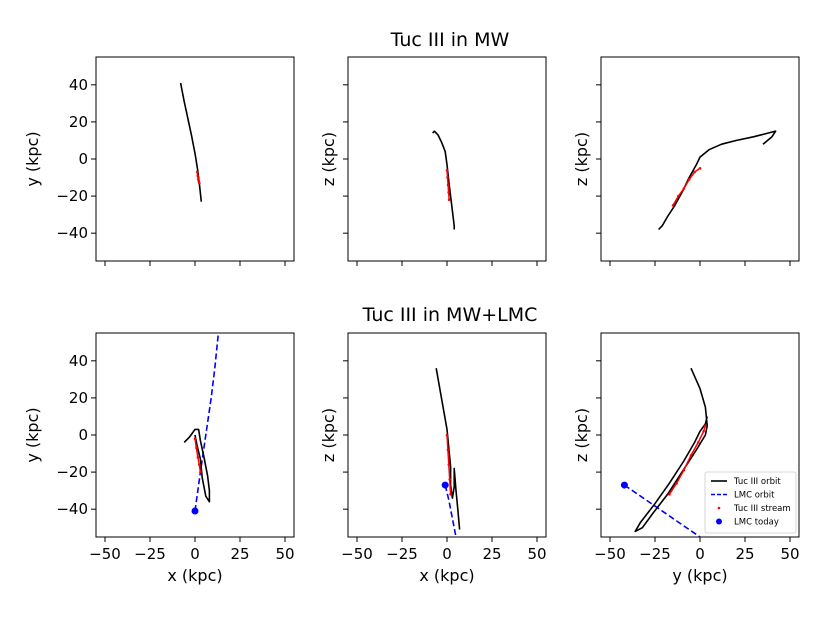 Image resolution: width=830 pixels, height=623 pixels. I want to click on legend-label: Tuc III orbit, so click(757, 482).